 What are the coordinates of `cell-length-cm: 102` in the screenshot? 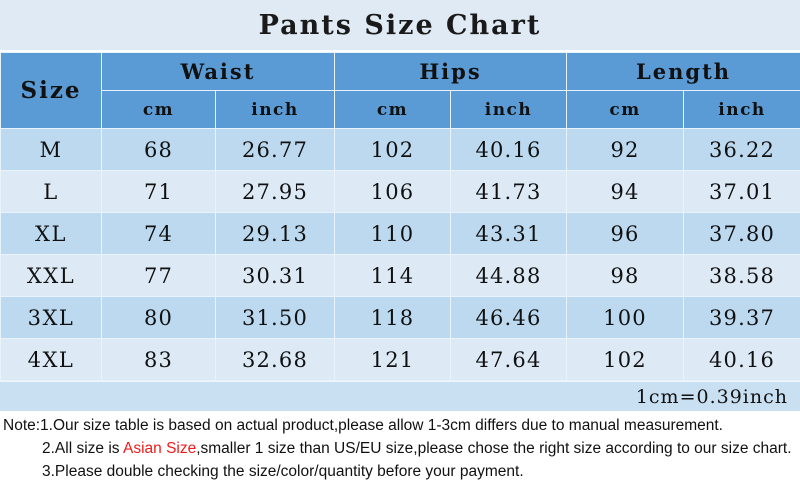 It's located at (625, 359).